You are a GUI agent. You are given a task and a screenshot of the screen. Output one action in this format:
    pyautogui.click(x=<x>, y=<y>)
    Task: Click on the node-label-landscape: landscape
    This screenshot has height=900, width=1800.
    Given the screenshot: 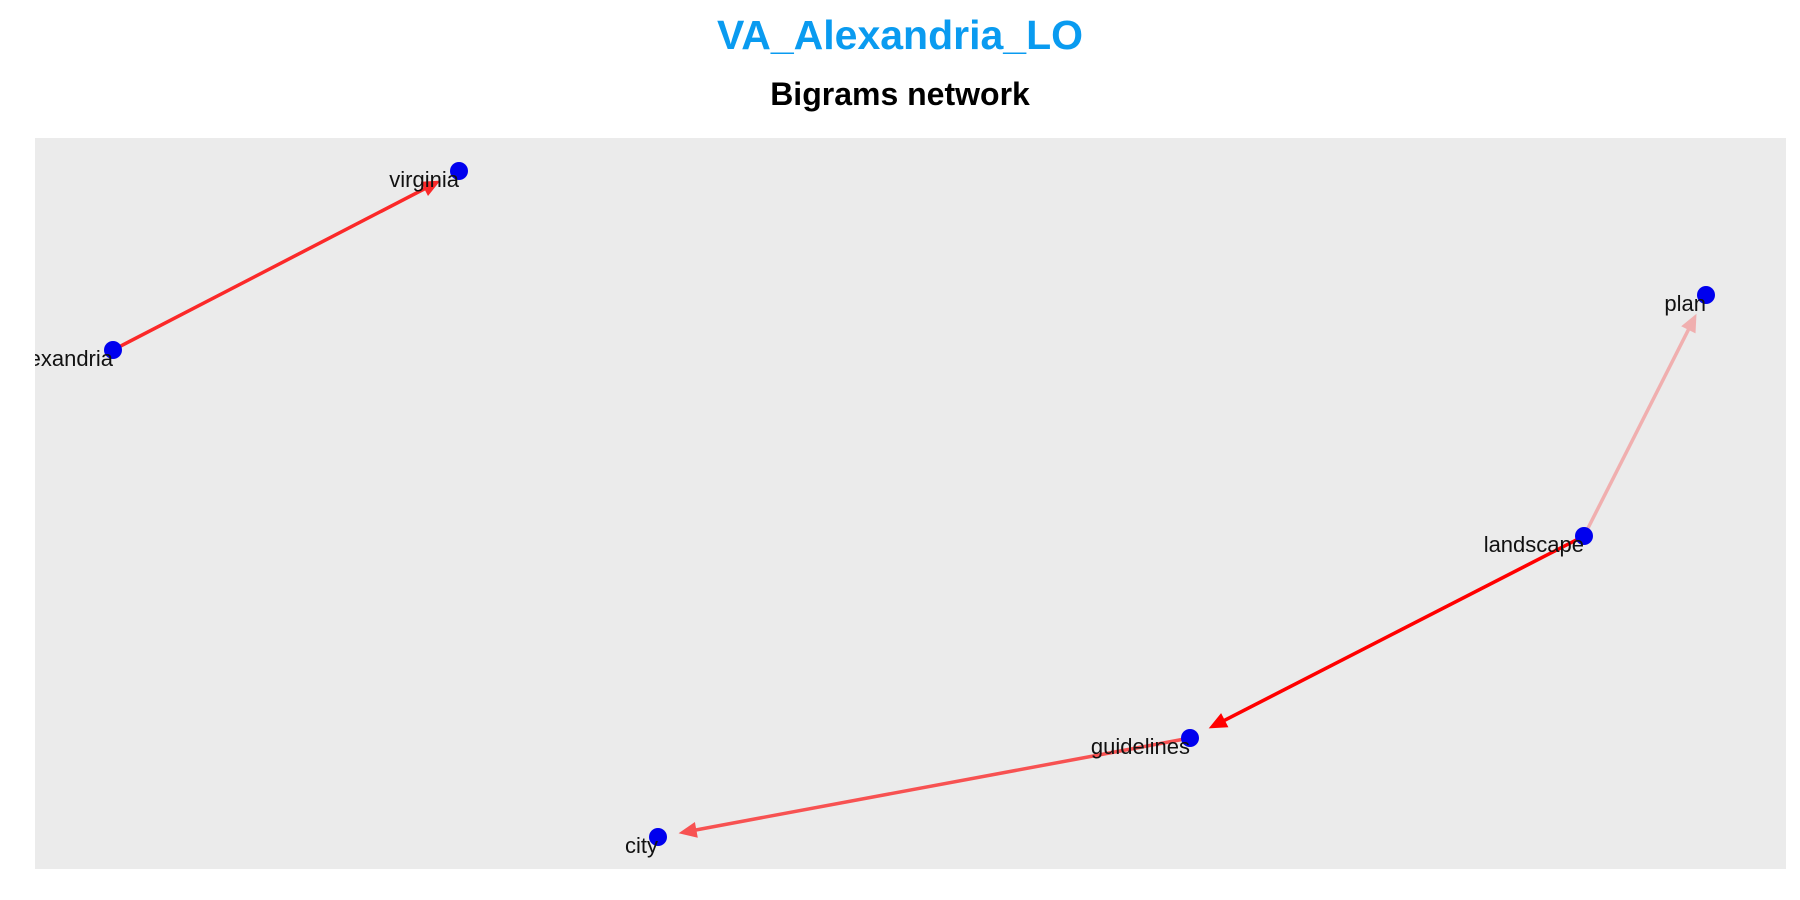 What is the action you would take?
    pyautogui.click(x=1534, y=544)
    